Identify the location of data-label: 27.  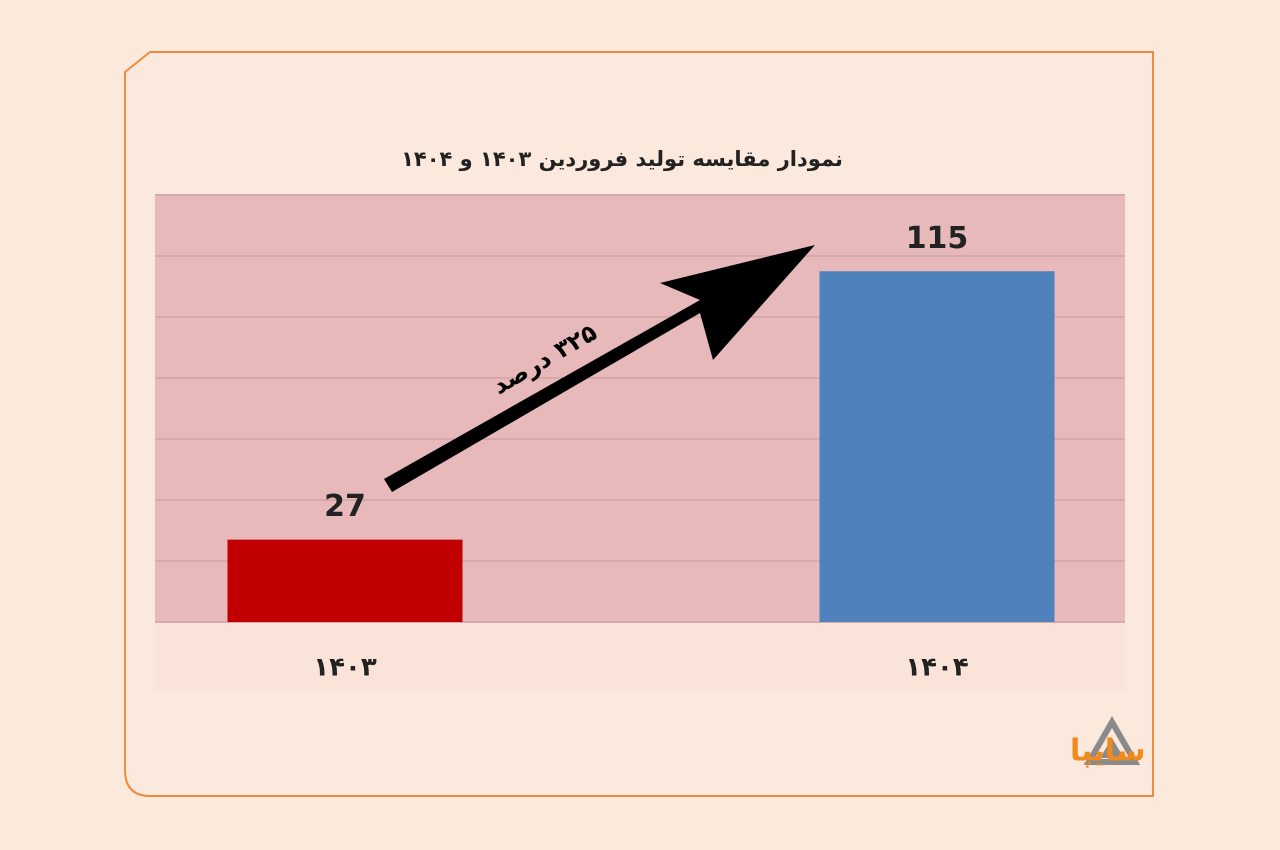
(345, 506).